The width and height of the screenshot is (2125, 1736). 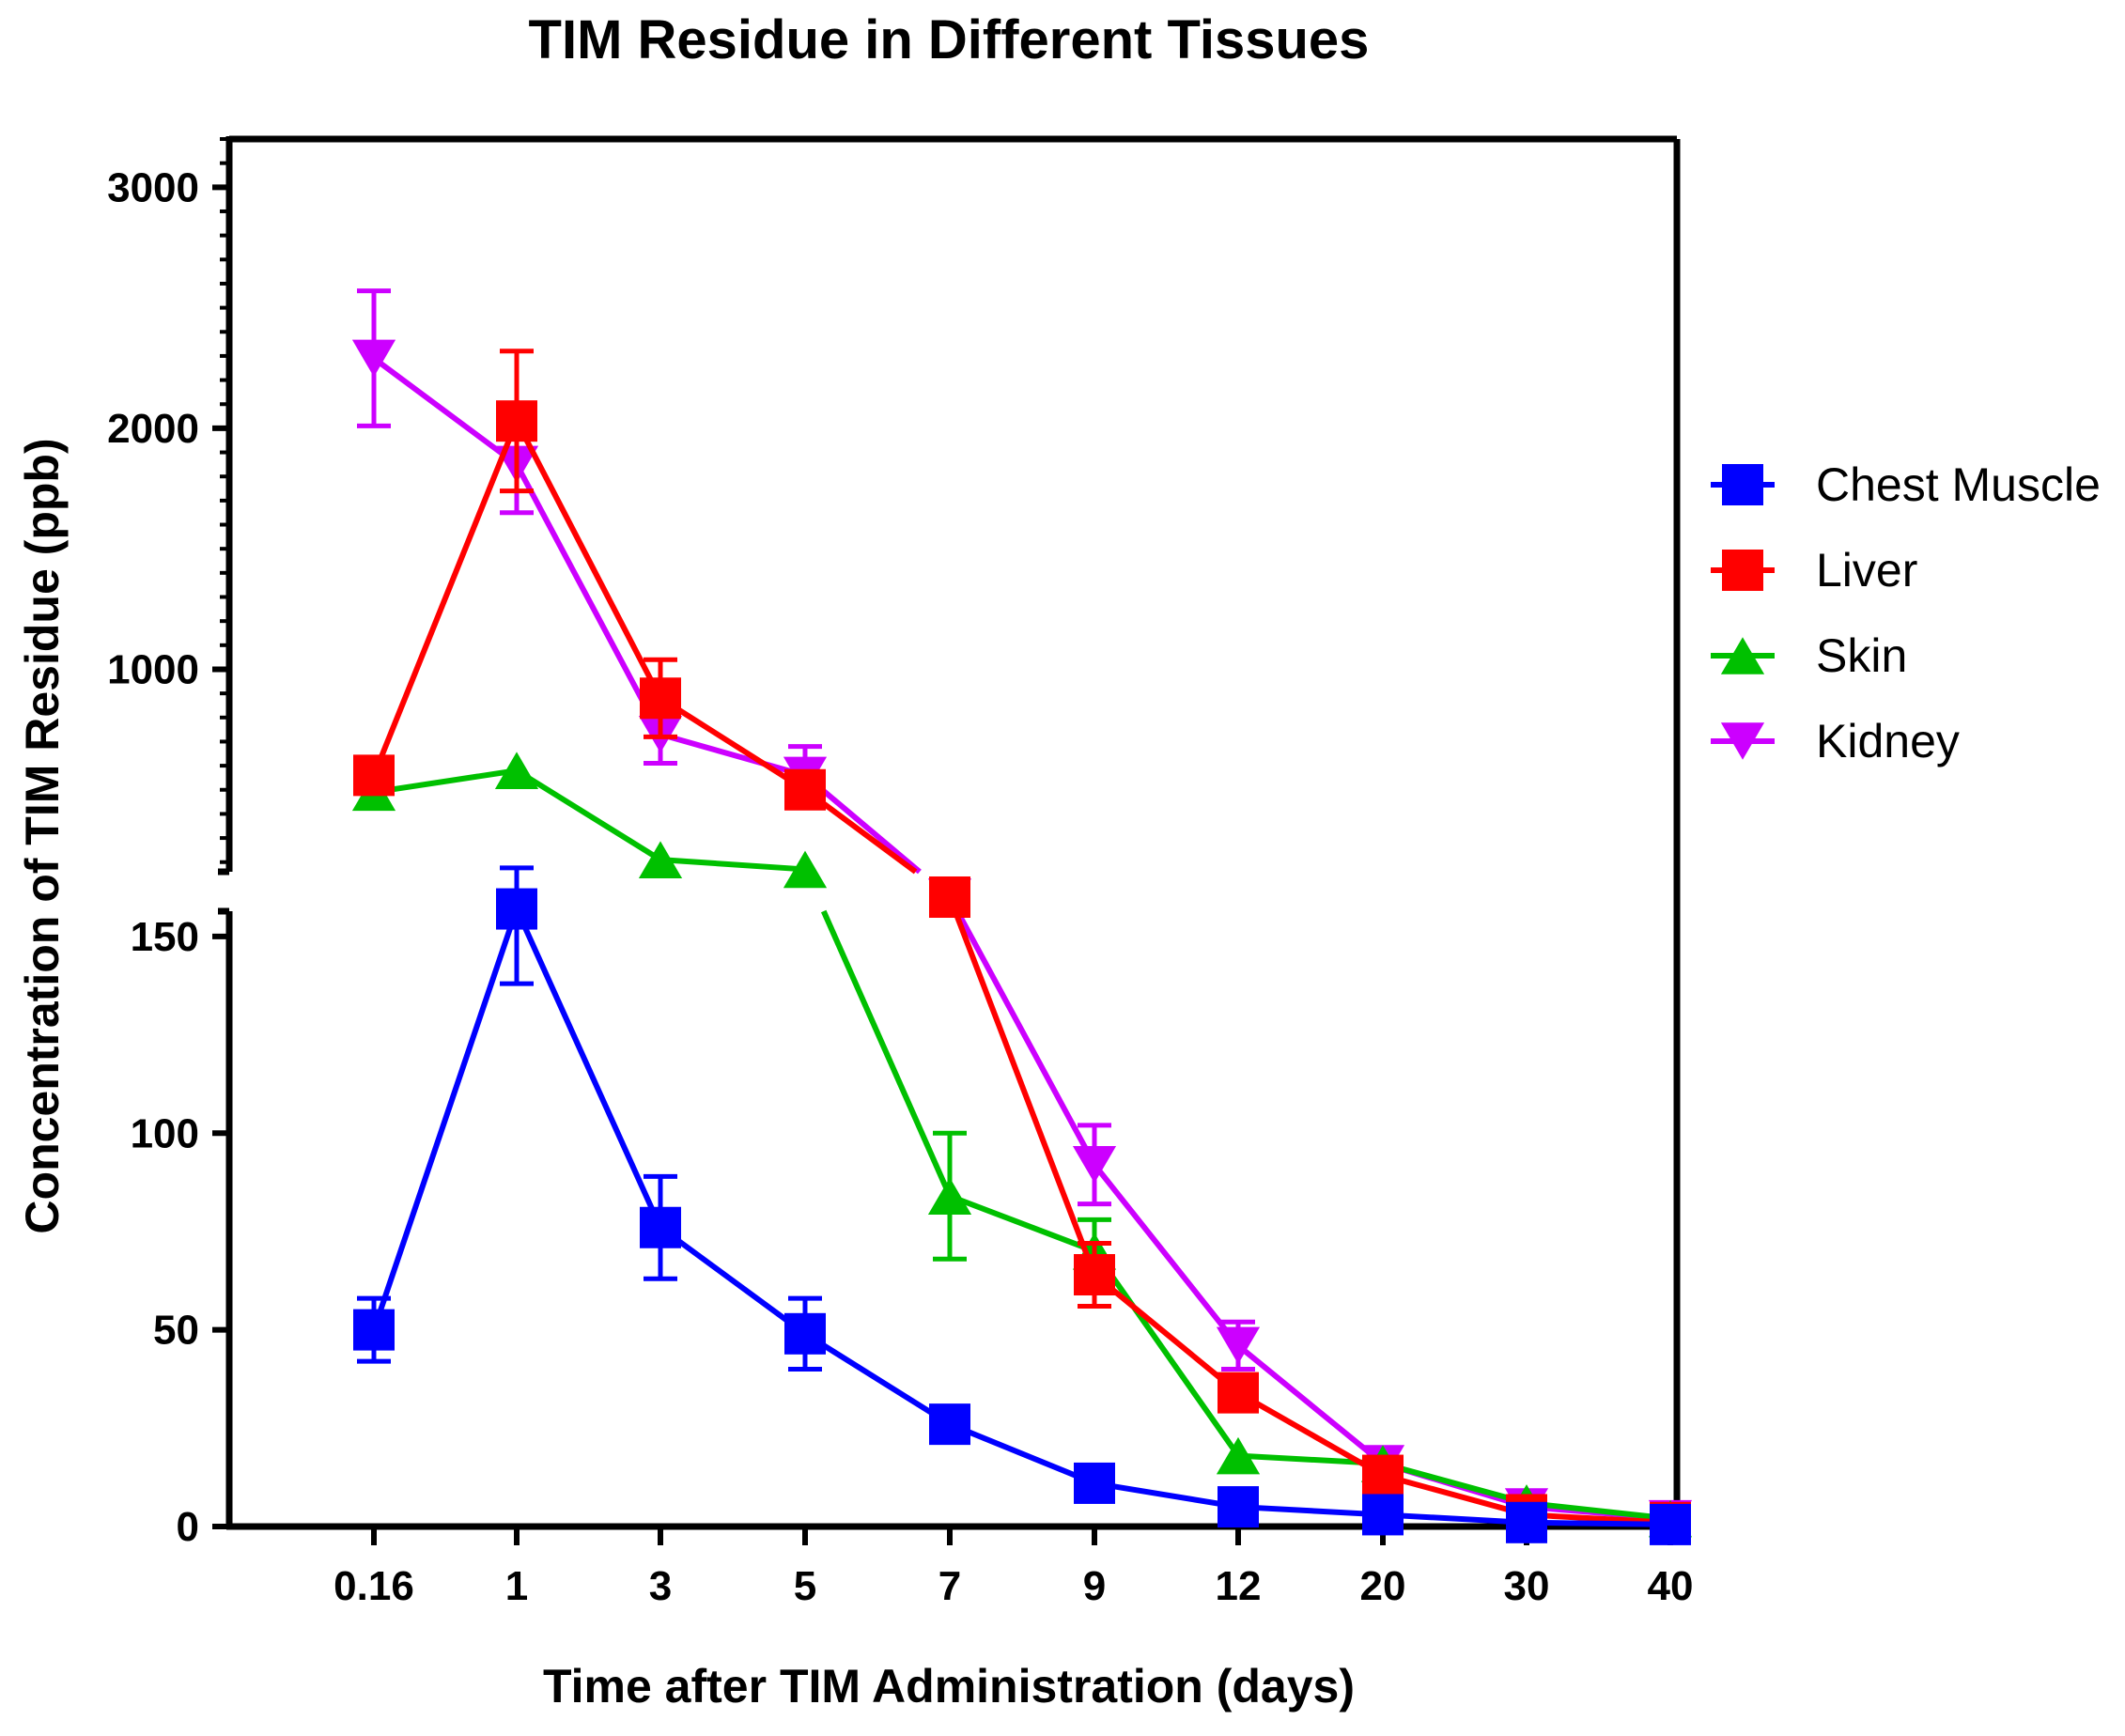 I want to click on x-tick-label: 20, so click(x=1383, y=1586).